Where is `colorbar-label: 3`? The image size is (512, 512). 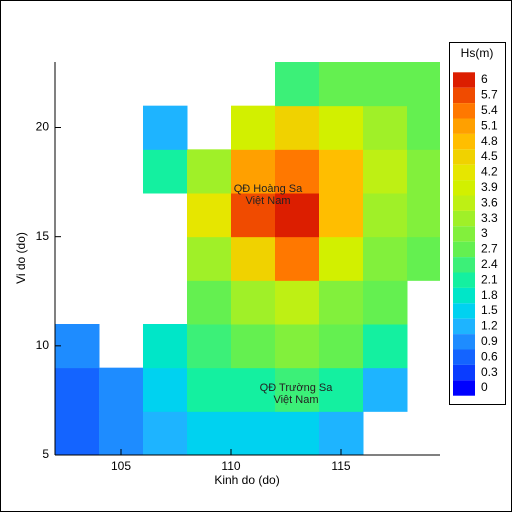 colorbar-label: 3 is located at coordinates (484, 233).